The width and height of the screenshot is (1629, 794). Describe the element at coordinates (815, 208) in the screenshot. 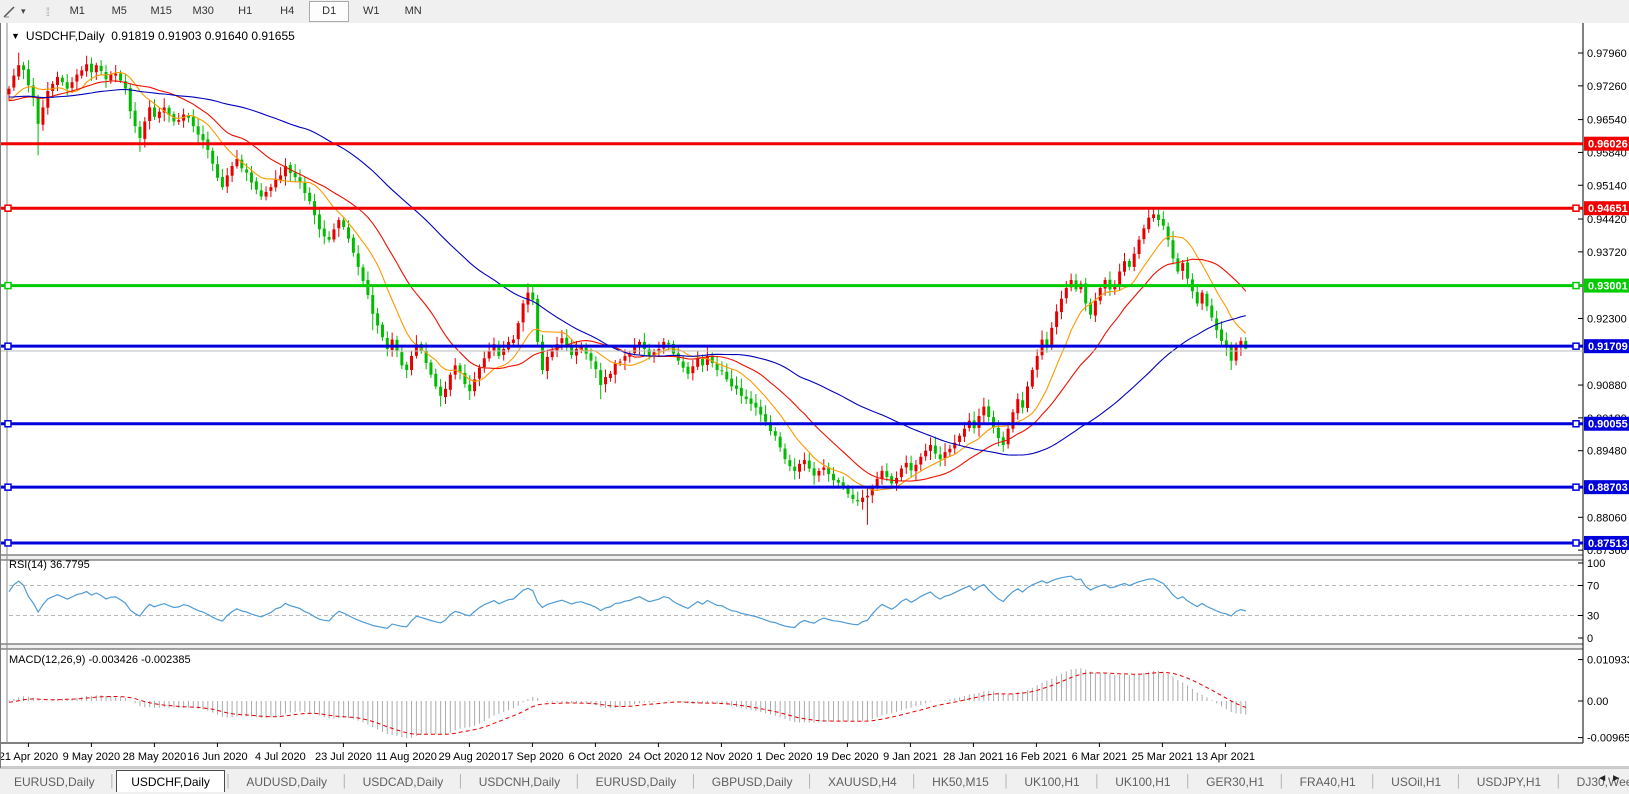

I see `horizontal-line-0.94651: 0.94651` at that location.